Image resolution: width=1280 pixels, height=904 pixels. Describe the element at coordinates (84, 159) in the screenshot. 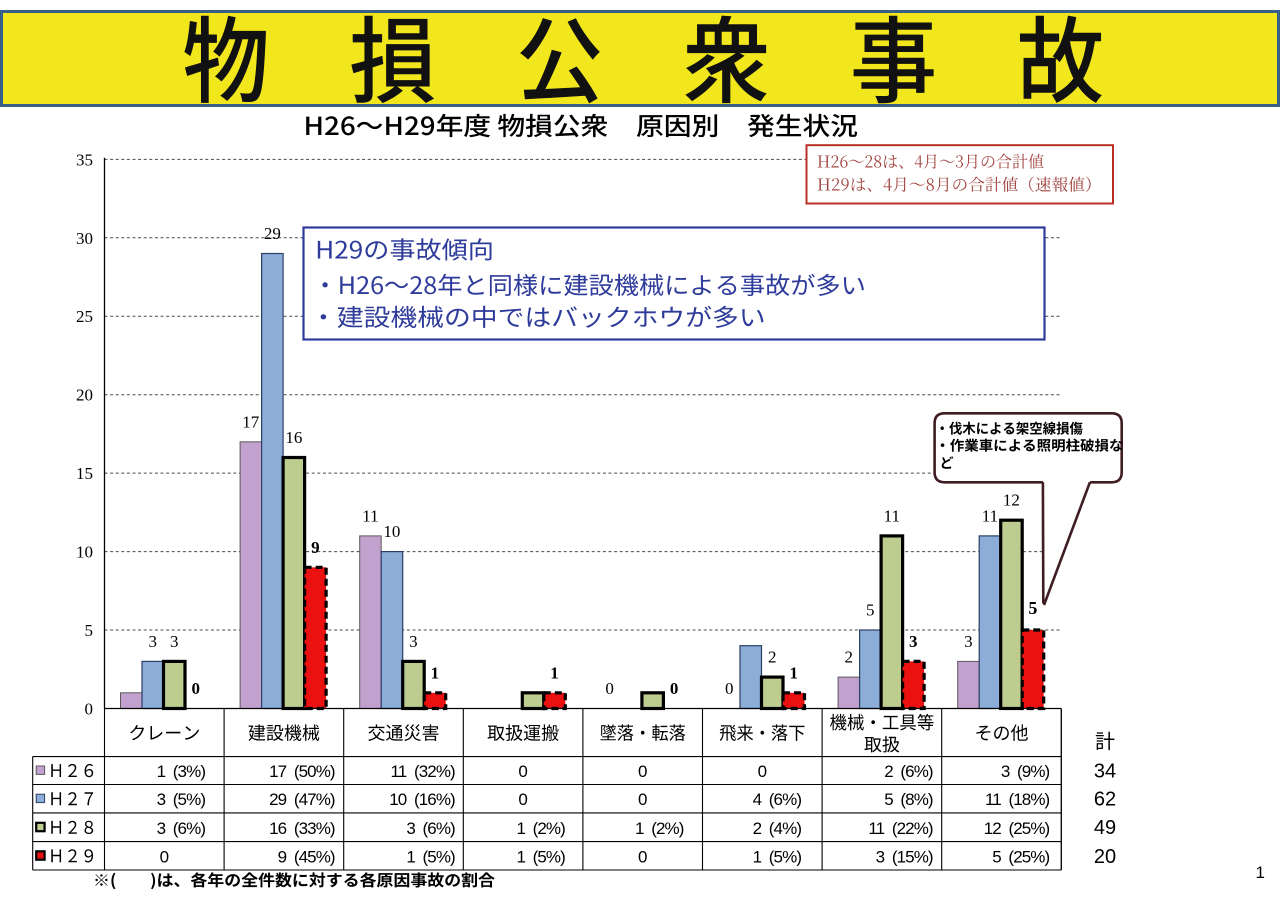

I see `svg-text: 35` at that location.